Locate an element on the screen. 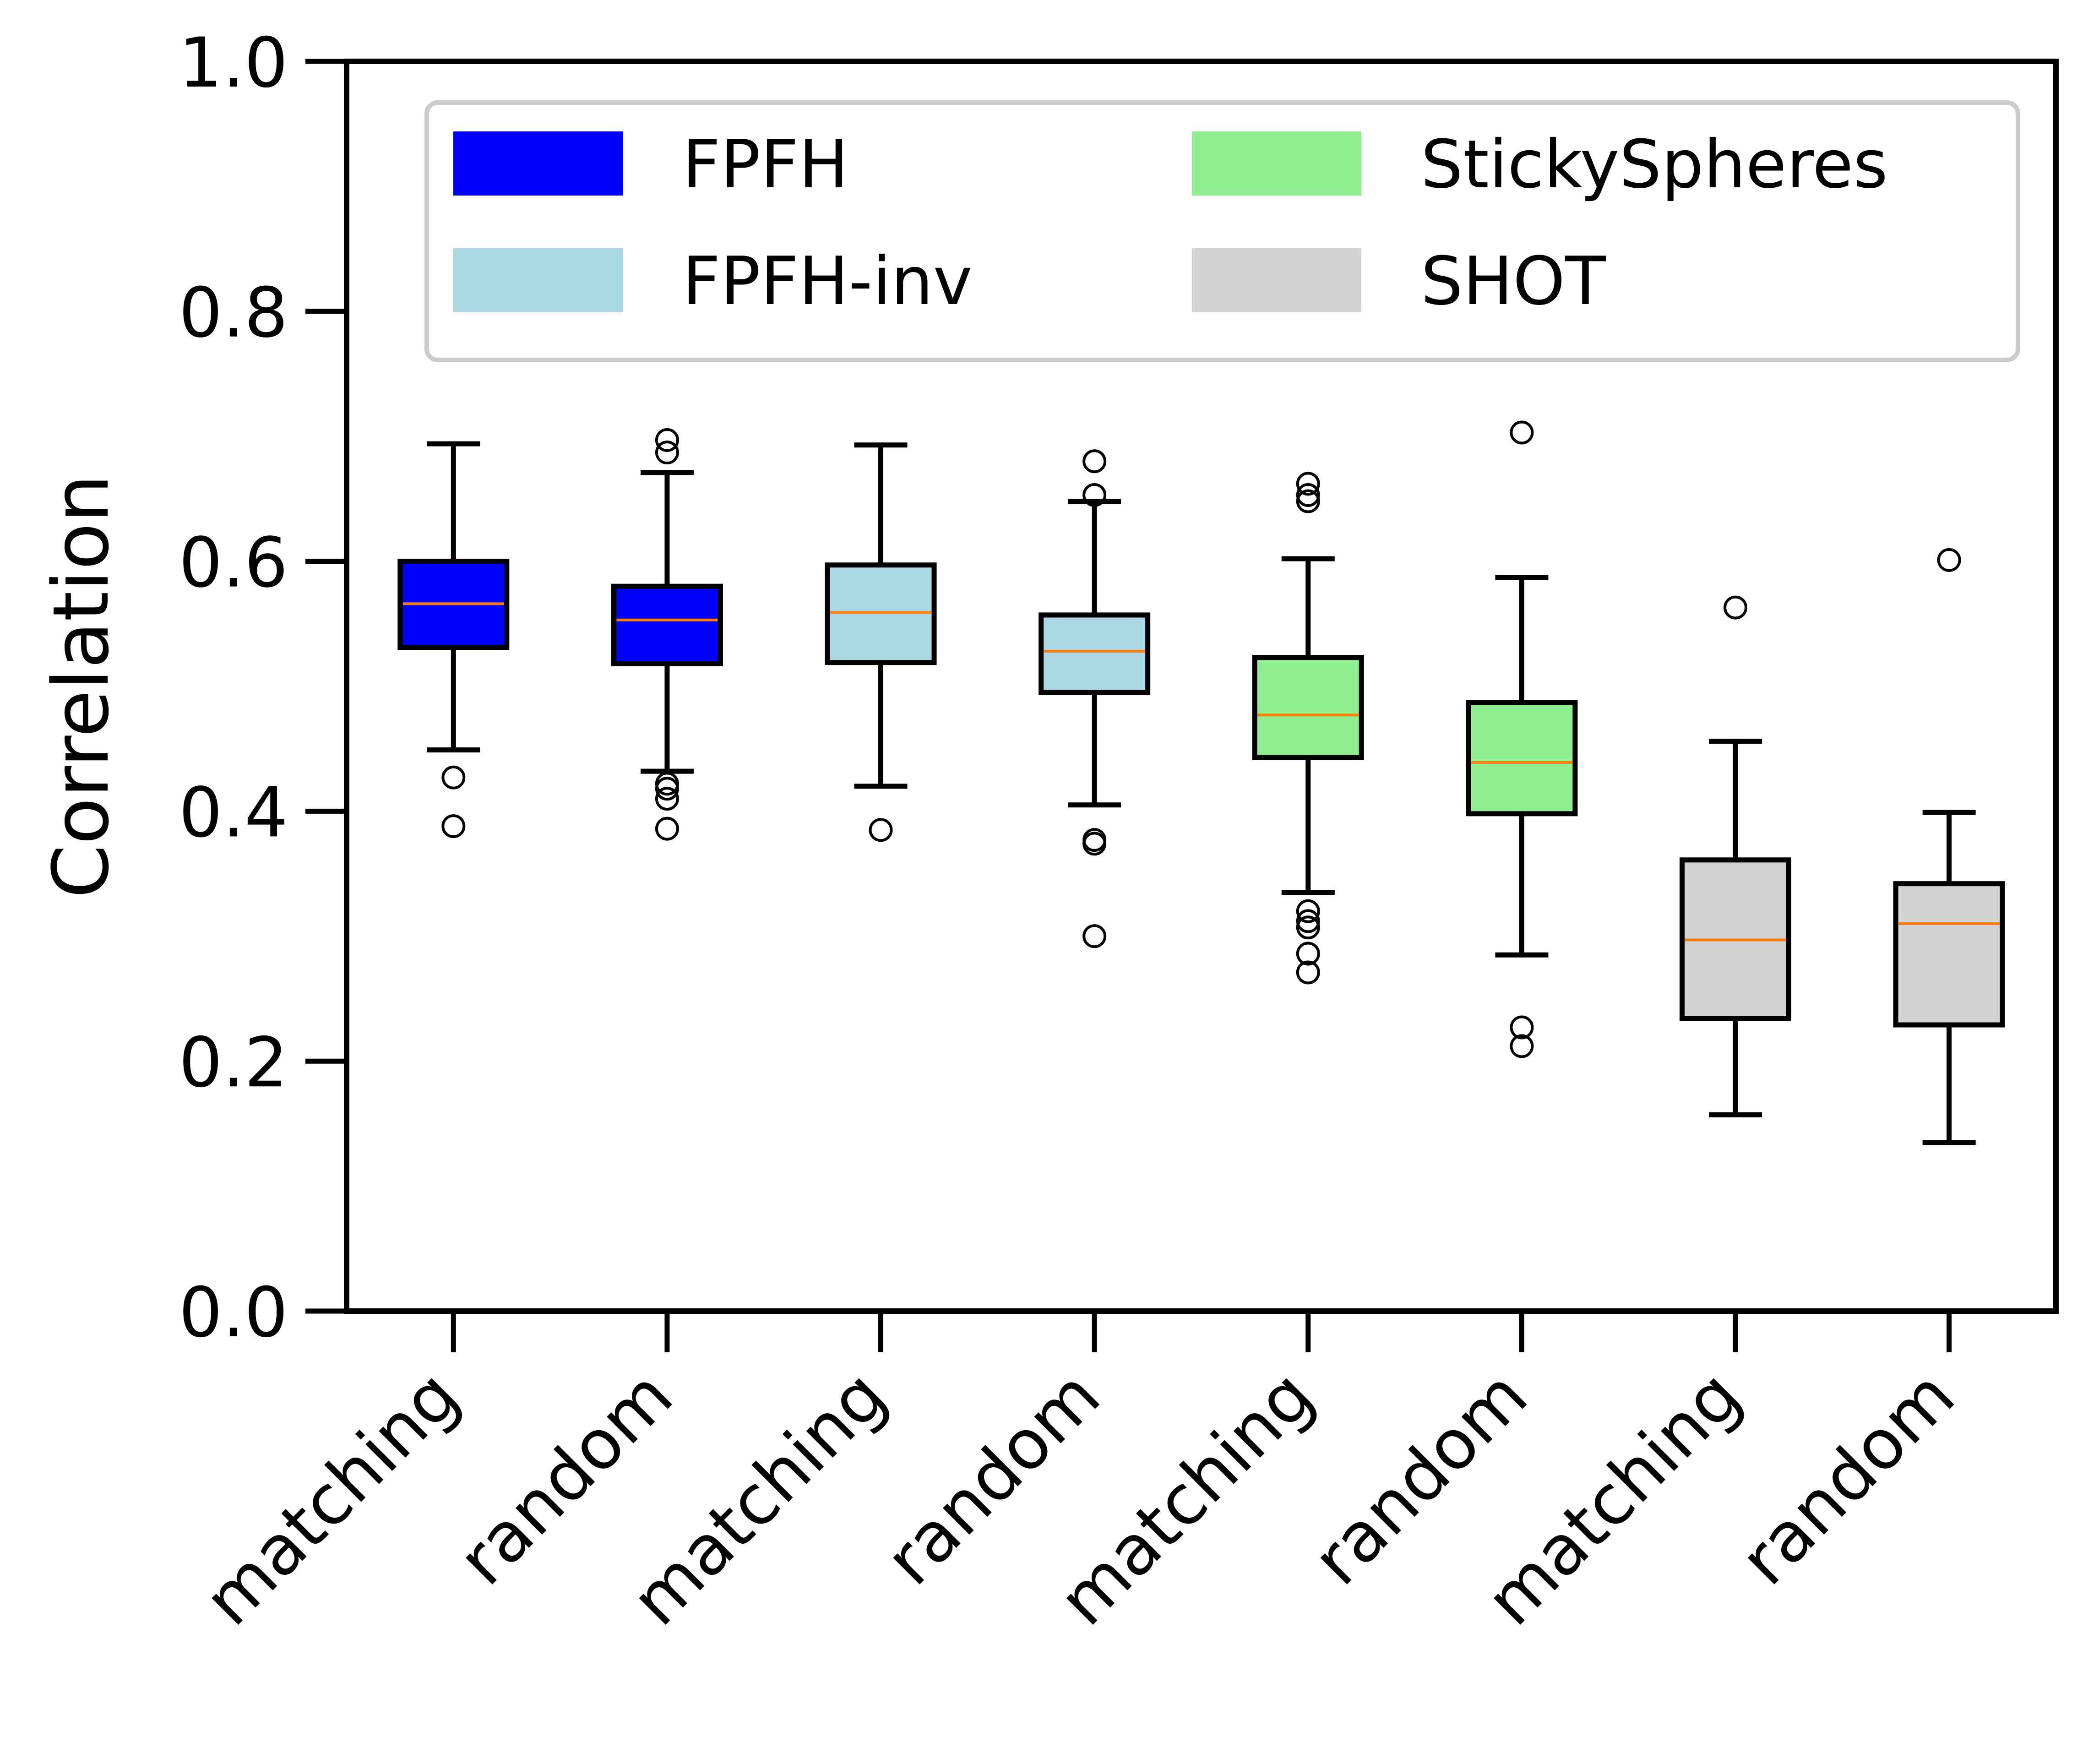  y-tick-label: 0.4 is located at coordinates (233, 813).